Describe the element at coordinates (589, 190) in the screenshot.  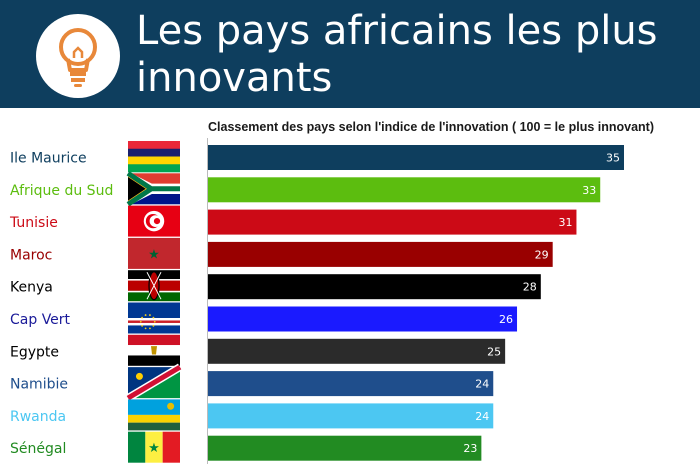
I see `bar-value-label: 33` at that location.